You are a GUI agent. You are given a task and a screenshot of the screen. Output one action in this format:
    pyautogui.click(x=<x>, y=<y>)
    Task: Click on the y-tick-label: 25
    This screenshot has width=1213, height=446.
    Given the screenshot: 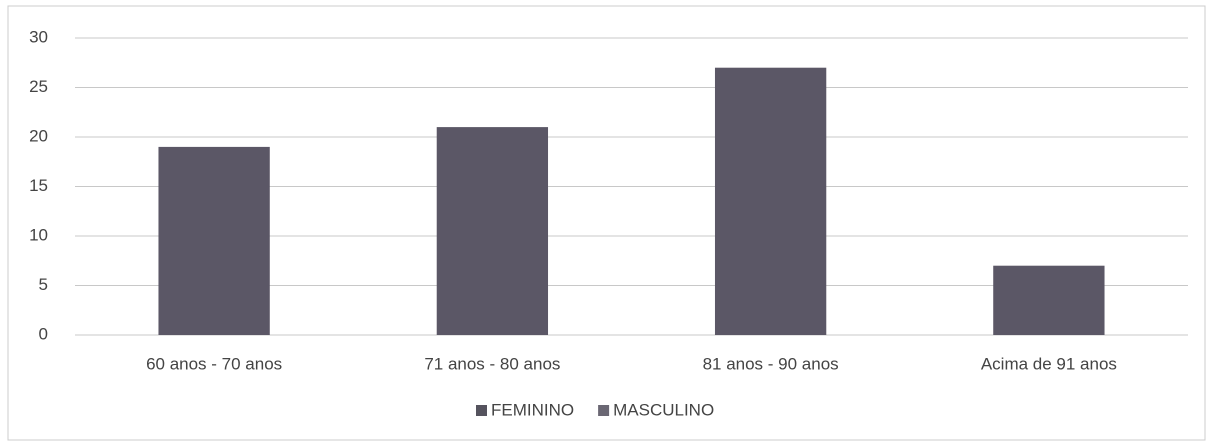 What is the action you would take?
    pyautogui.click(x=38, y=86)
    